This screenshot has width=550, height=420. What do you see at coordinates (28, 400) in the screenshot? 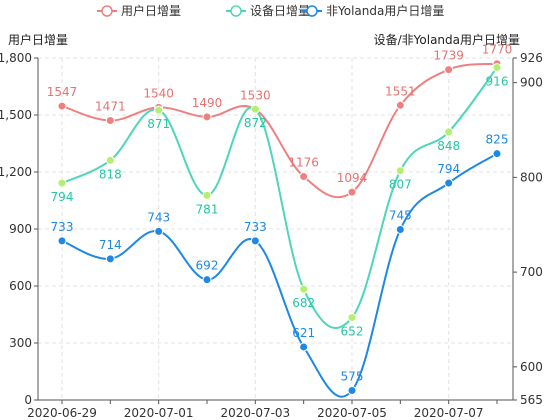
I see `left-axis-tick-label: 0` at bounding box center [28, 400].